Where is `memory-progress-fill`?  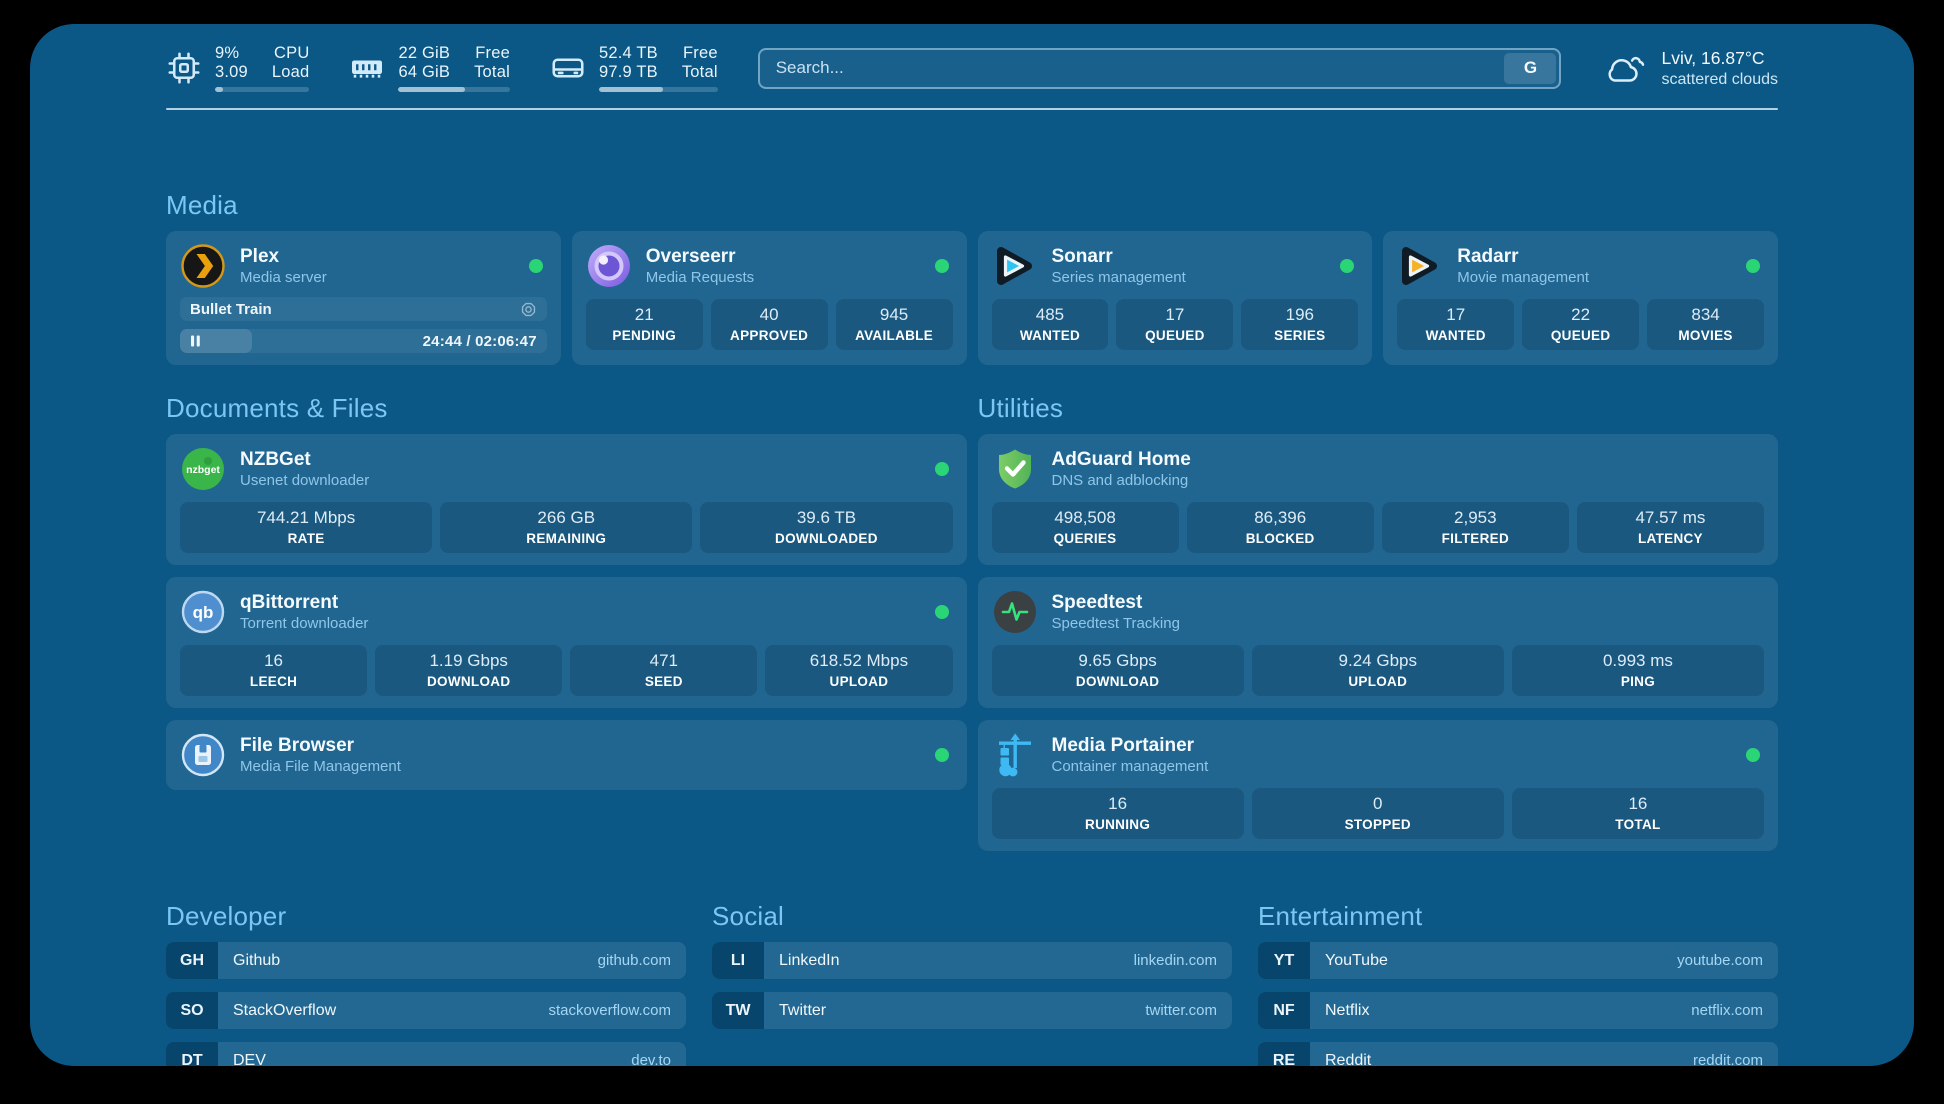 memory-progress-fill is located at coordinates (432, 89).